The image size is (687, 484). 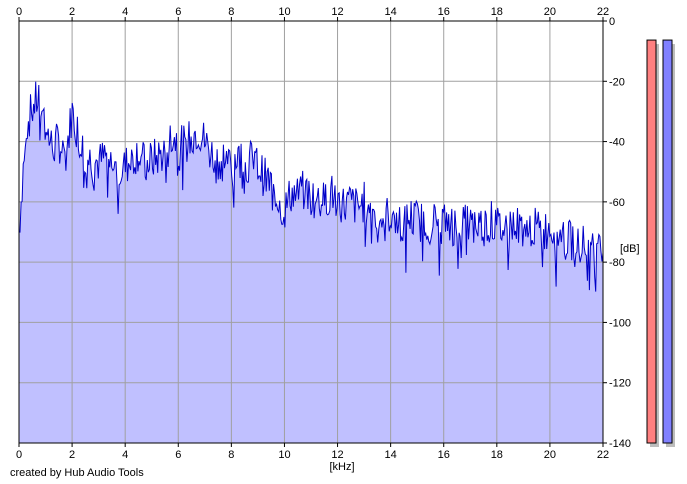 I want to click on level-meters, so click(x=660, y=243).